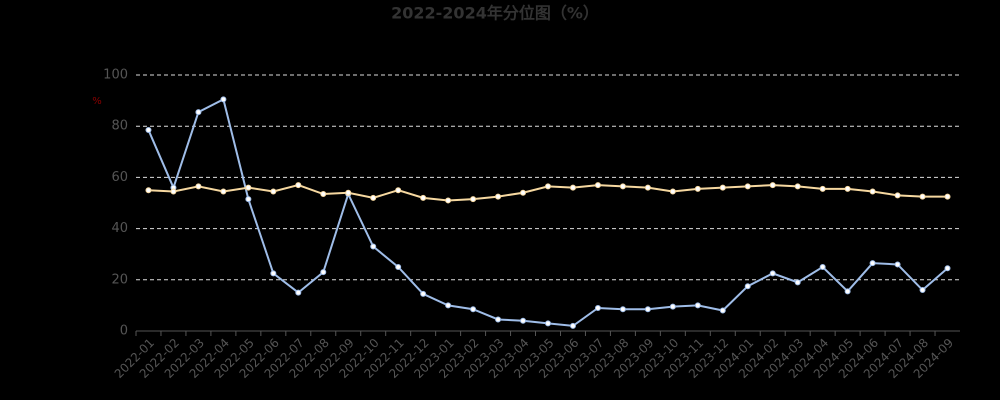 This screenshot has width=1000, height=400. Describe the element at coordinates (495, 13) in the screenshot. I see `chart-title: 2022-2024年分位图（%）` at that location.